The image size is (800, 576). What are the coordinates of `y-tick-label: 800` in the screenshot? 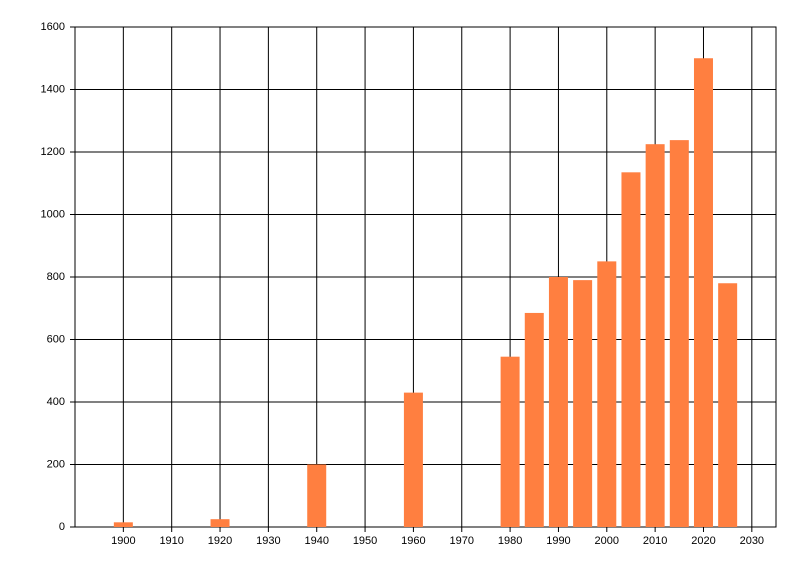 It's located at (56, 277).